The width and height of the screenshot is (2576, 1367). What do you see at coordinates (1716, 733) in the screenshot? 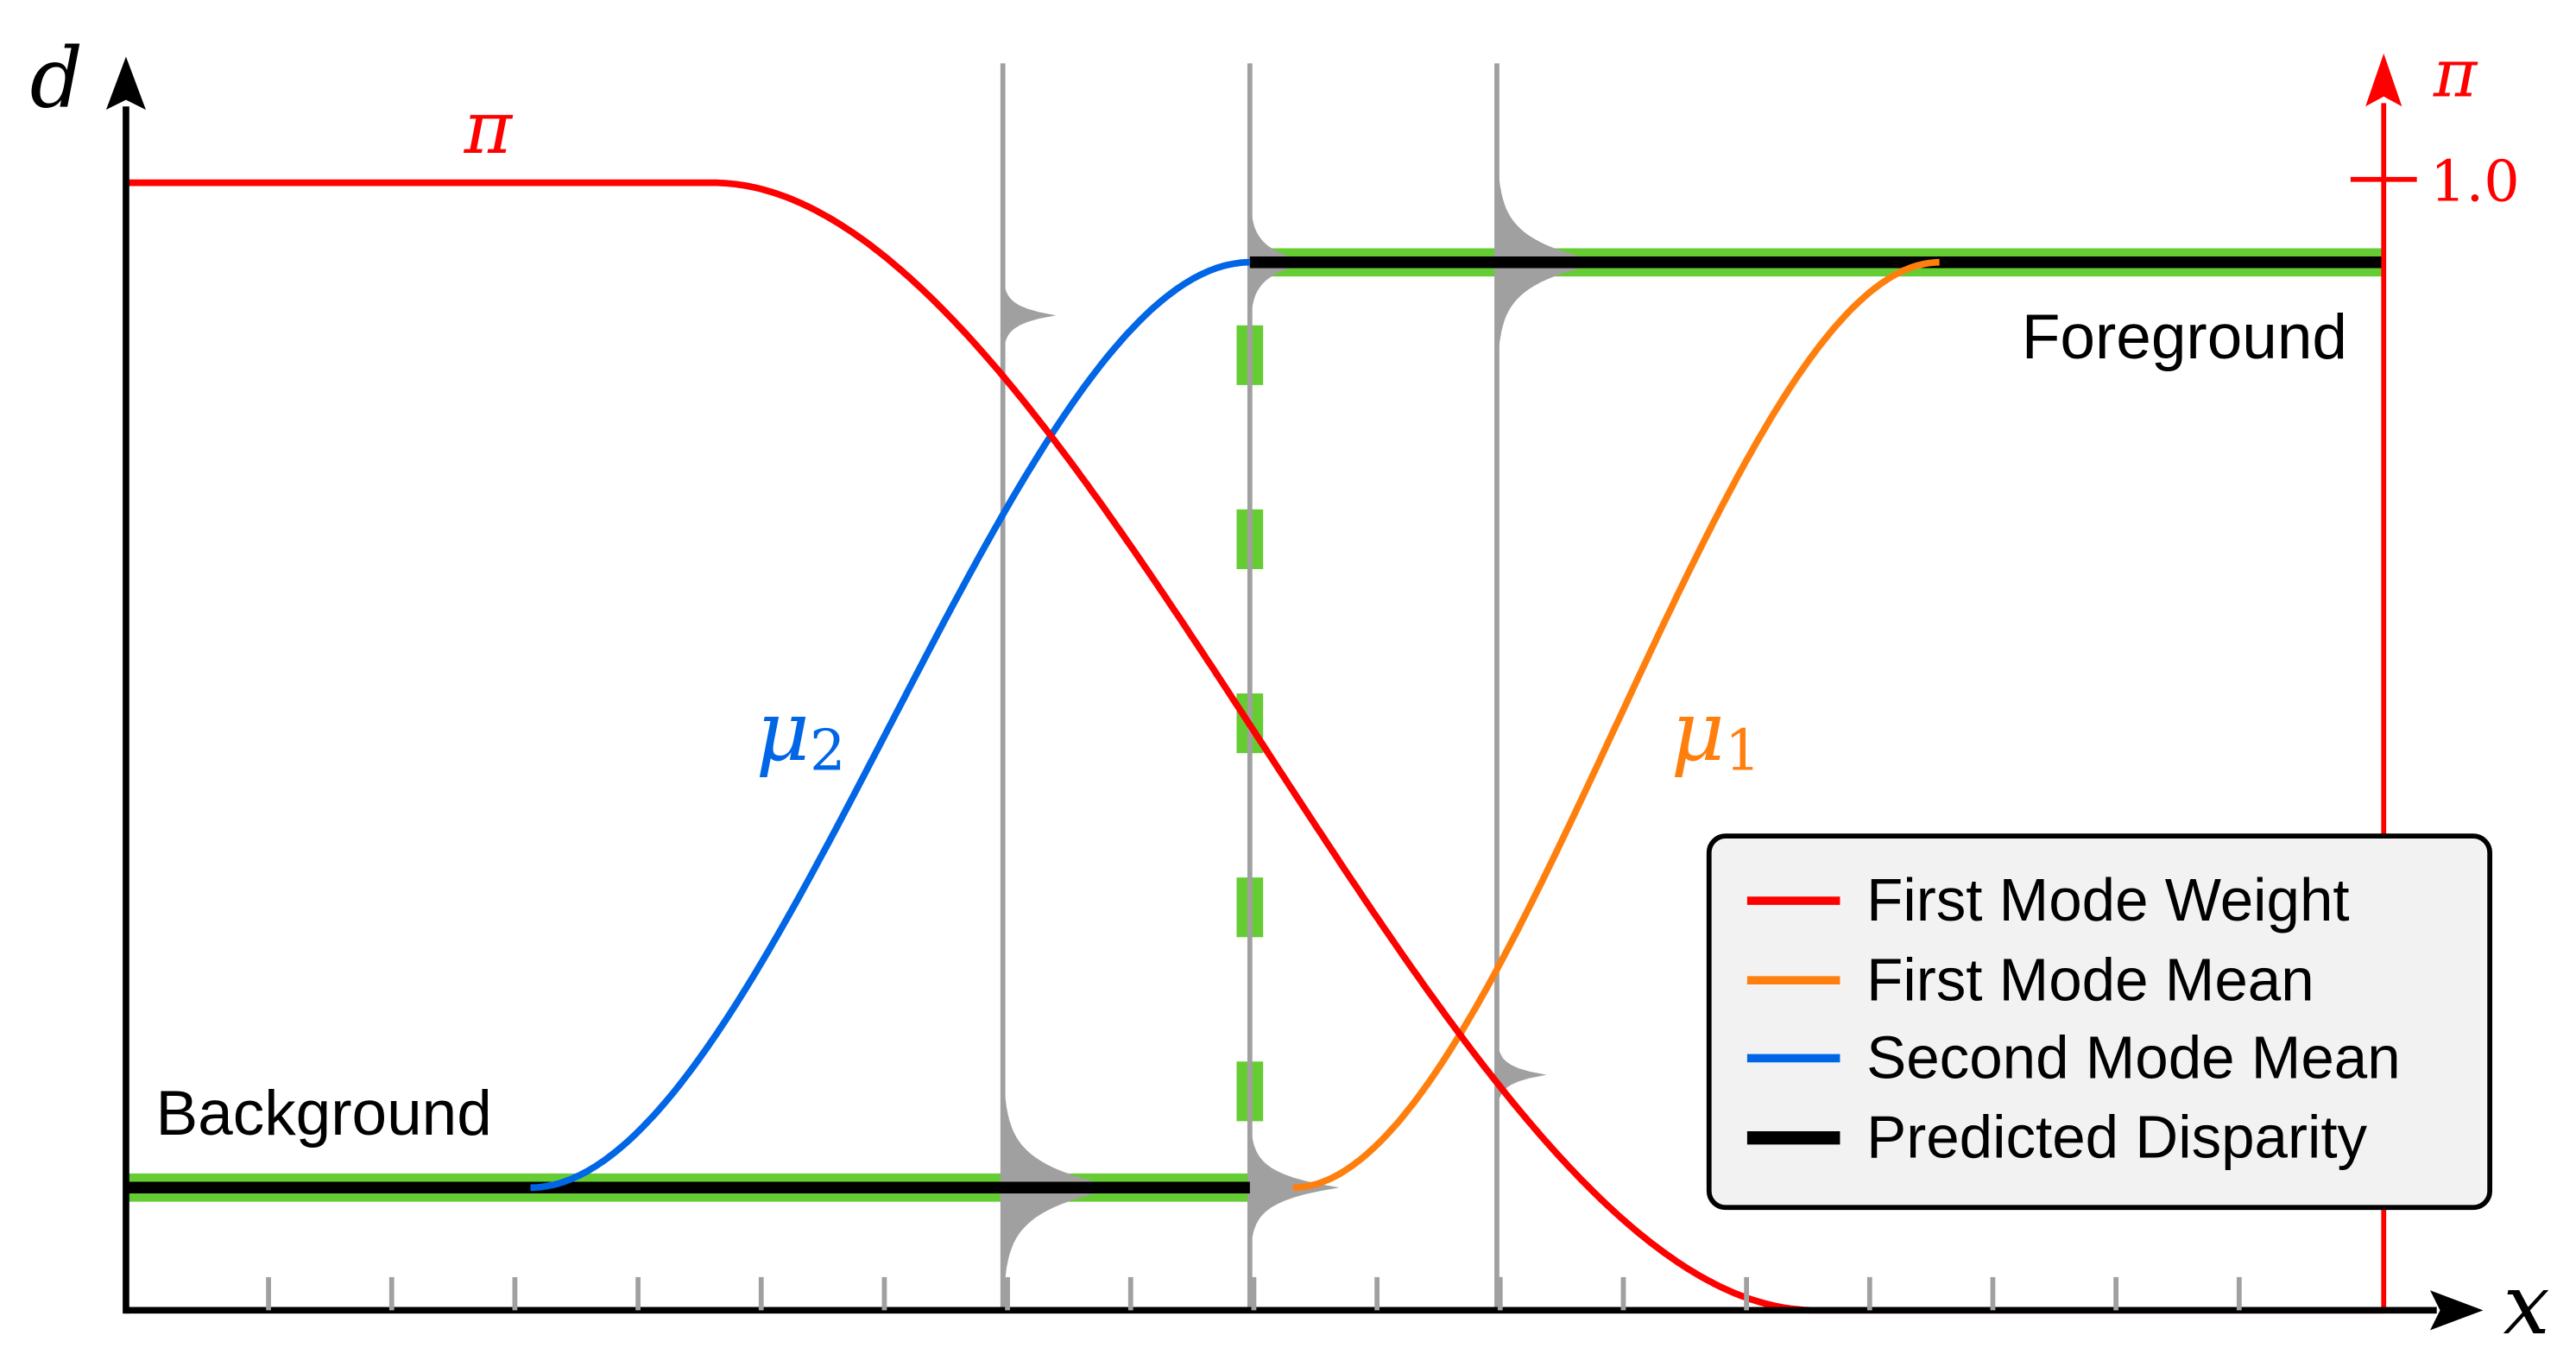
I see `mu1-curve-label: μ1` at bounding box center [1716, 733].